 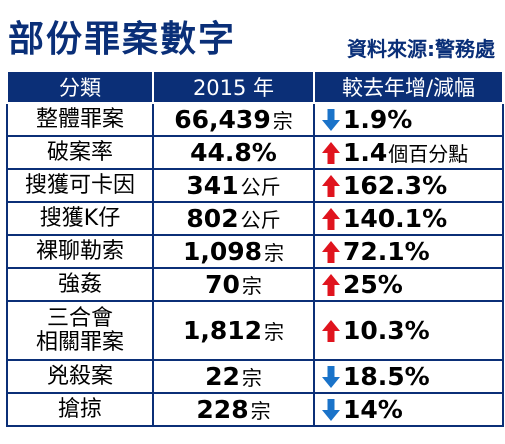 What do you see at coordinates (386, 330) in the screenshot?
I see `change-value: 10.3%` at bounding box center [386, 330].